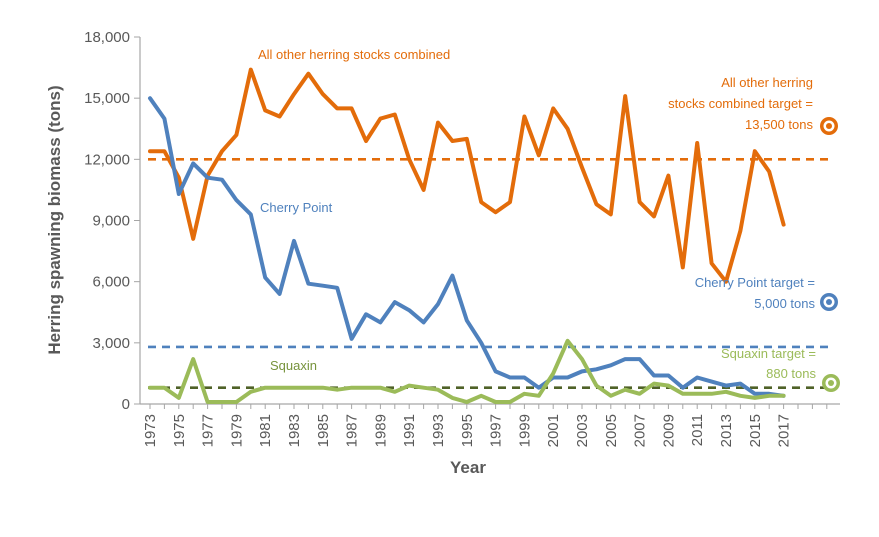 The width and height of the screenshot is (879, 537). I want to click on target-label-line: Squaxin target =, so click(768, 353).